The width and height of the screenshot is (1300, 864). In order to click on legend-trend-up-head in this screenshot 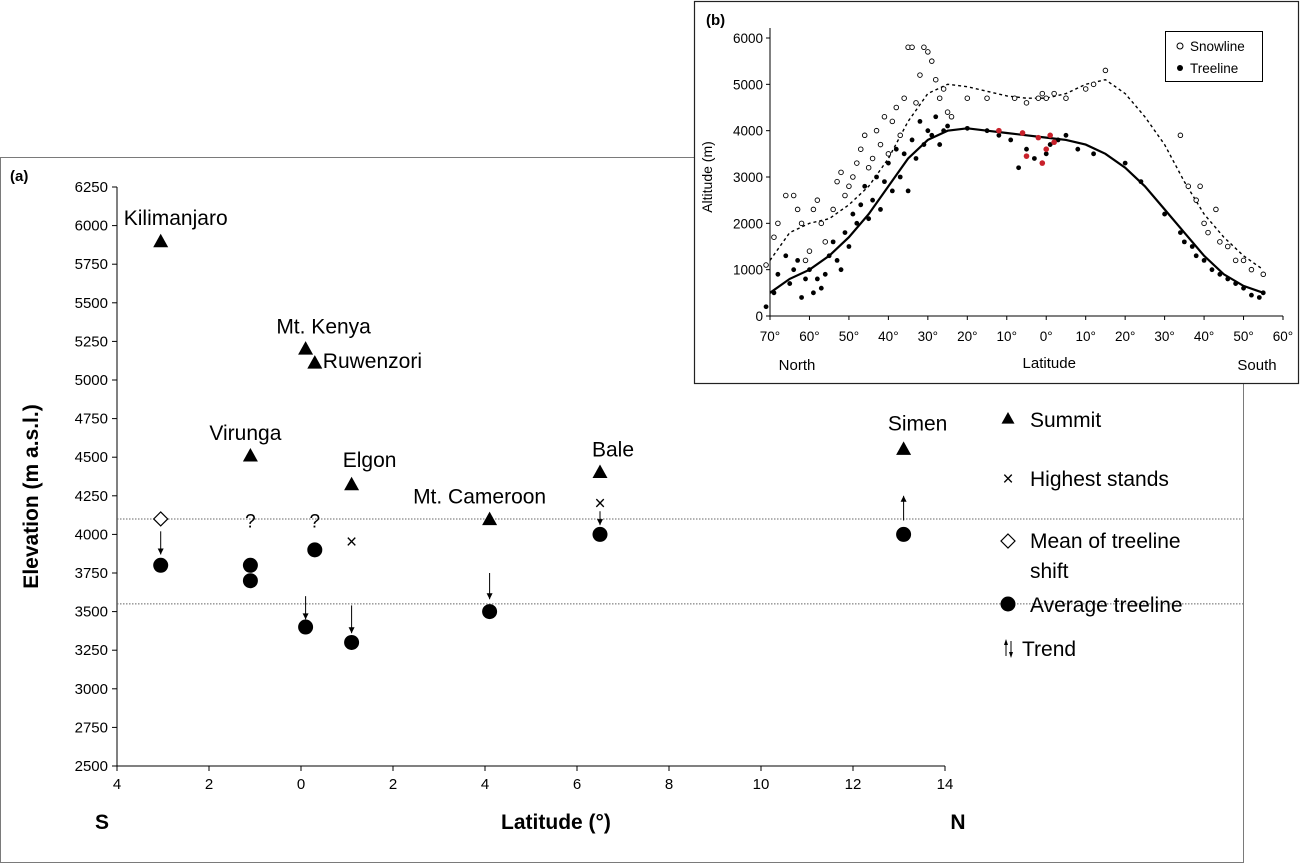, I will do `click(1006, 642)`.